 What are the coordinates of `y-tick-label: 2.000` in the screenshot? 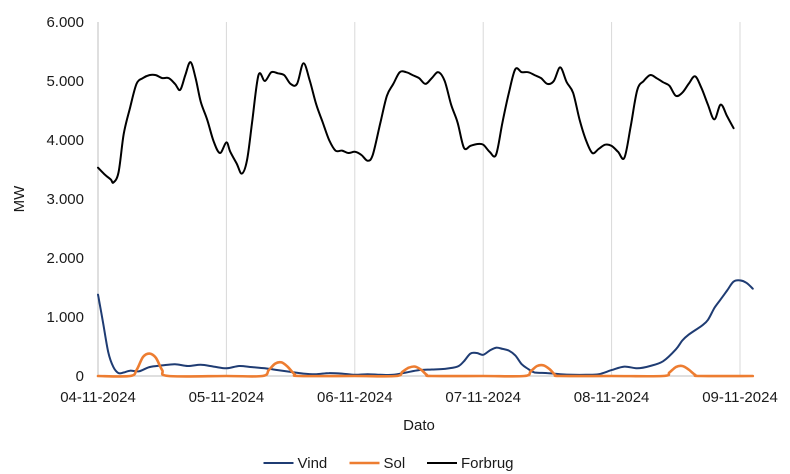 It's located at (65, 258).